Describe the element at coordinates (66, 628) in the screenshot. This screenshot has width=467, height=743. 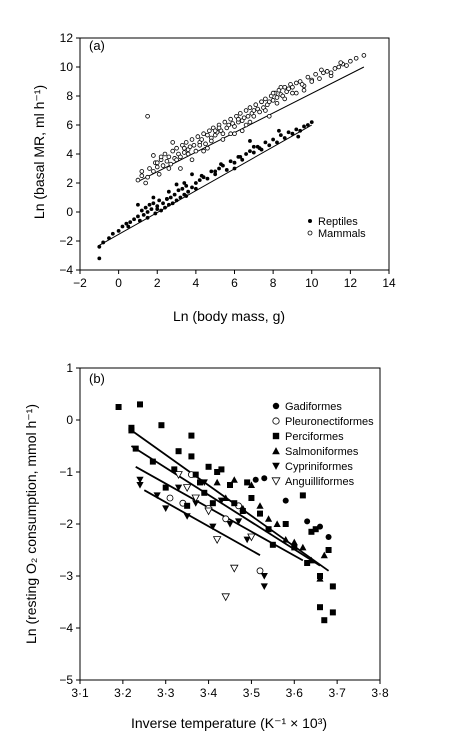
I see `y-tick-label: −4` at that location.